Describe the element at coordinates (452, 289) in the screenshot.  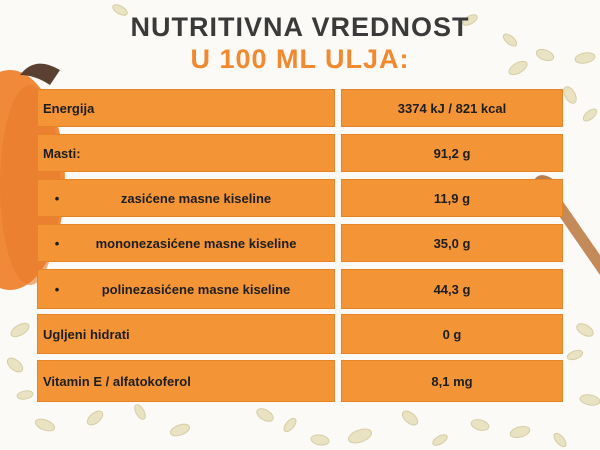
I see `row-value: 44,3 g` at that location.